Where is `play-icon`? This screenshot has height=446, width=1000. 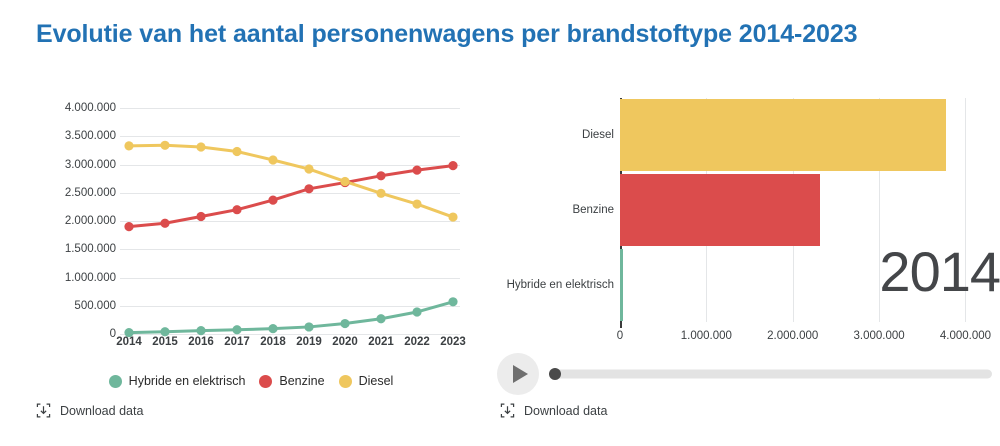 play-icon is located at coordinates (520, 374).